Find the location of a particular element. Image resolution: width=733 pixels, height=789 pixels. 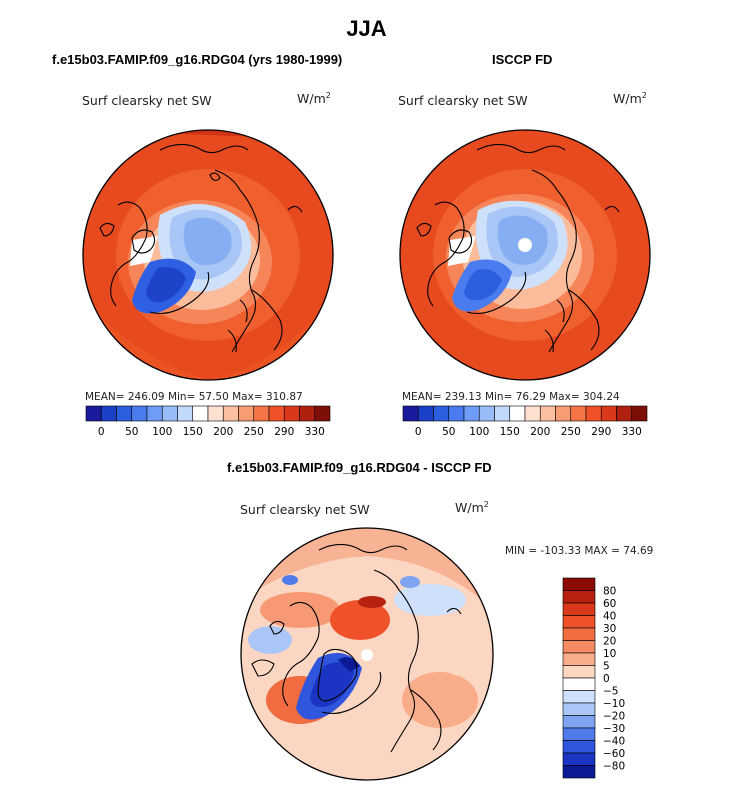

panel1-colorbar-tick-label: 100 is located at coordinates (162, 432).